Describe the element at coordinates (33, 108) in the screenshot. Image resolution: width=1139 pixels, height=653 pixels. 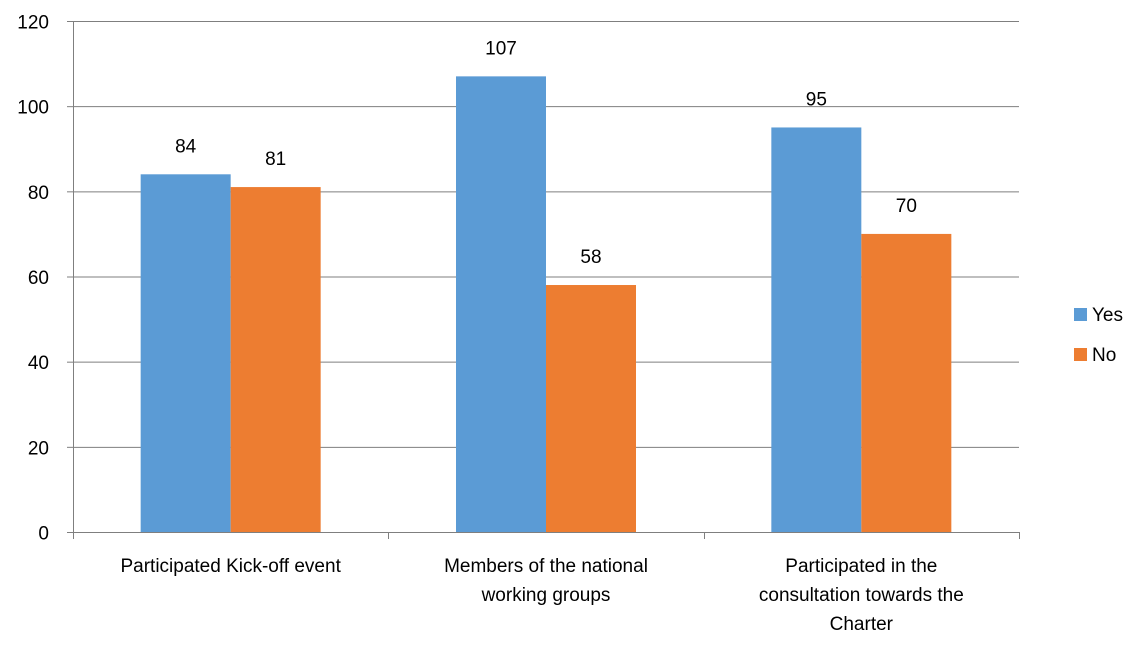
I see `y-tick-label: 100` at that location.